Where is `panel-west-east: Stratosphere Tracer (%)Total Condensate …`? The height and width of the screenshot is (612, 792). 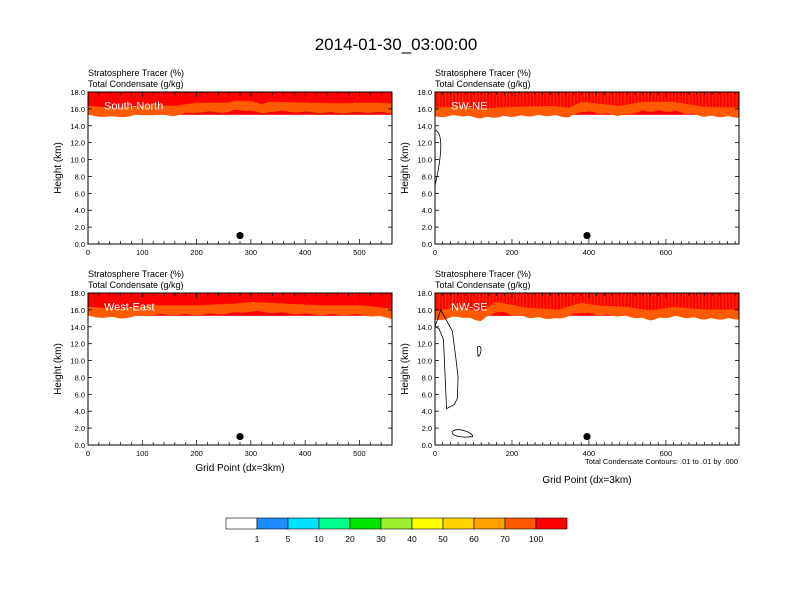
panel-west-east: Stratosphere Tracer (%)Total Condensate … is located at coordinates (223, 371).